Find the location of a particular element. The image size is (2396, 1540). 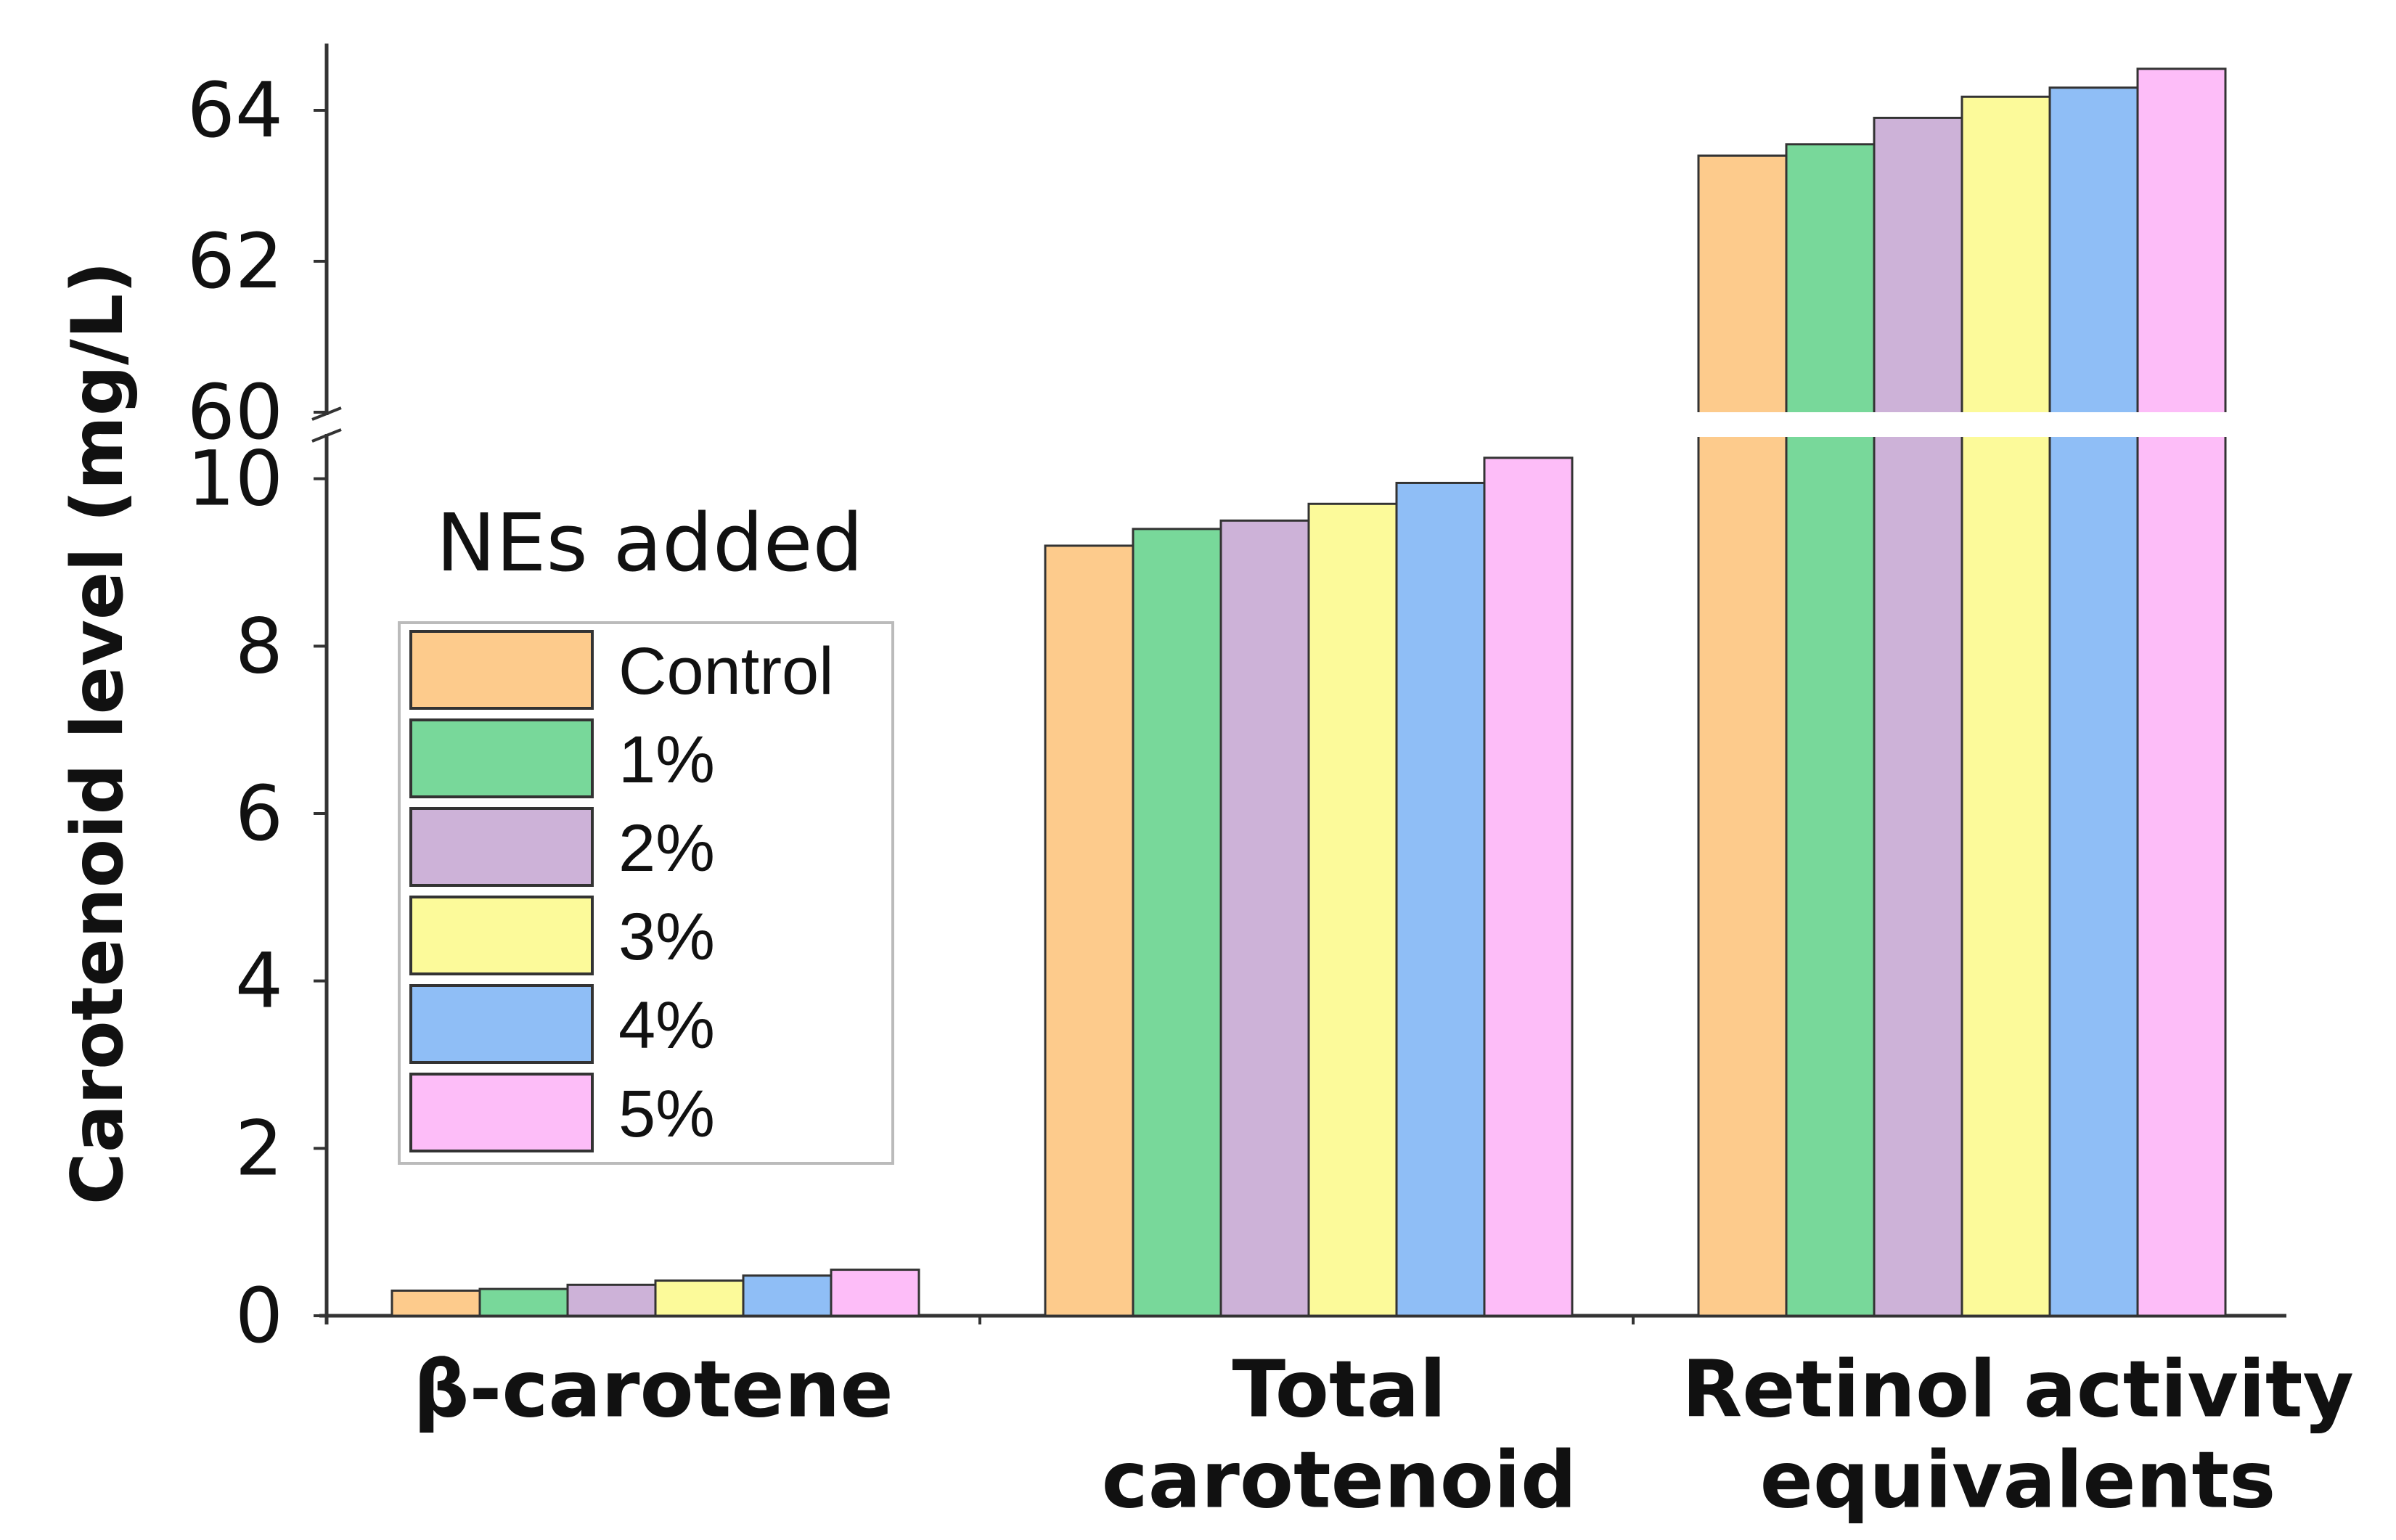

legend-title: NEs added is located at coordinates (650, 543).